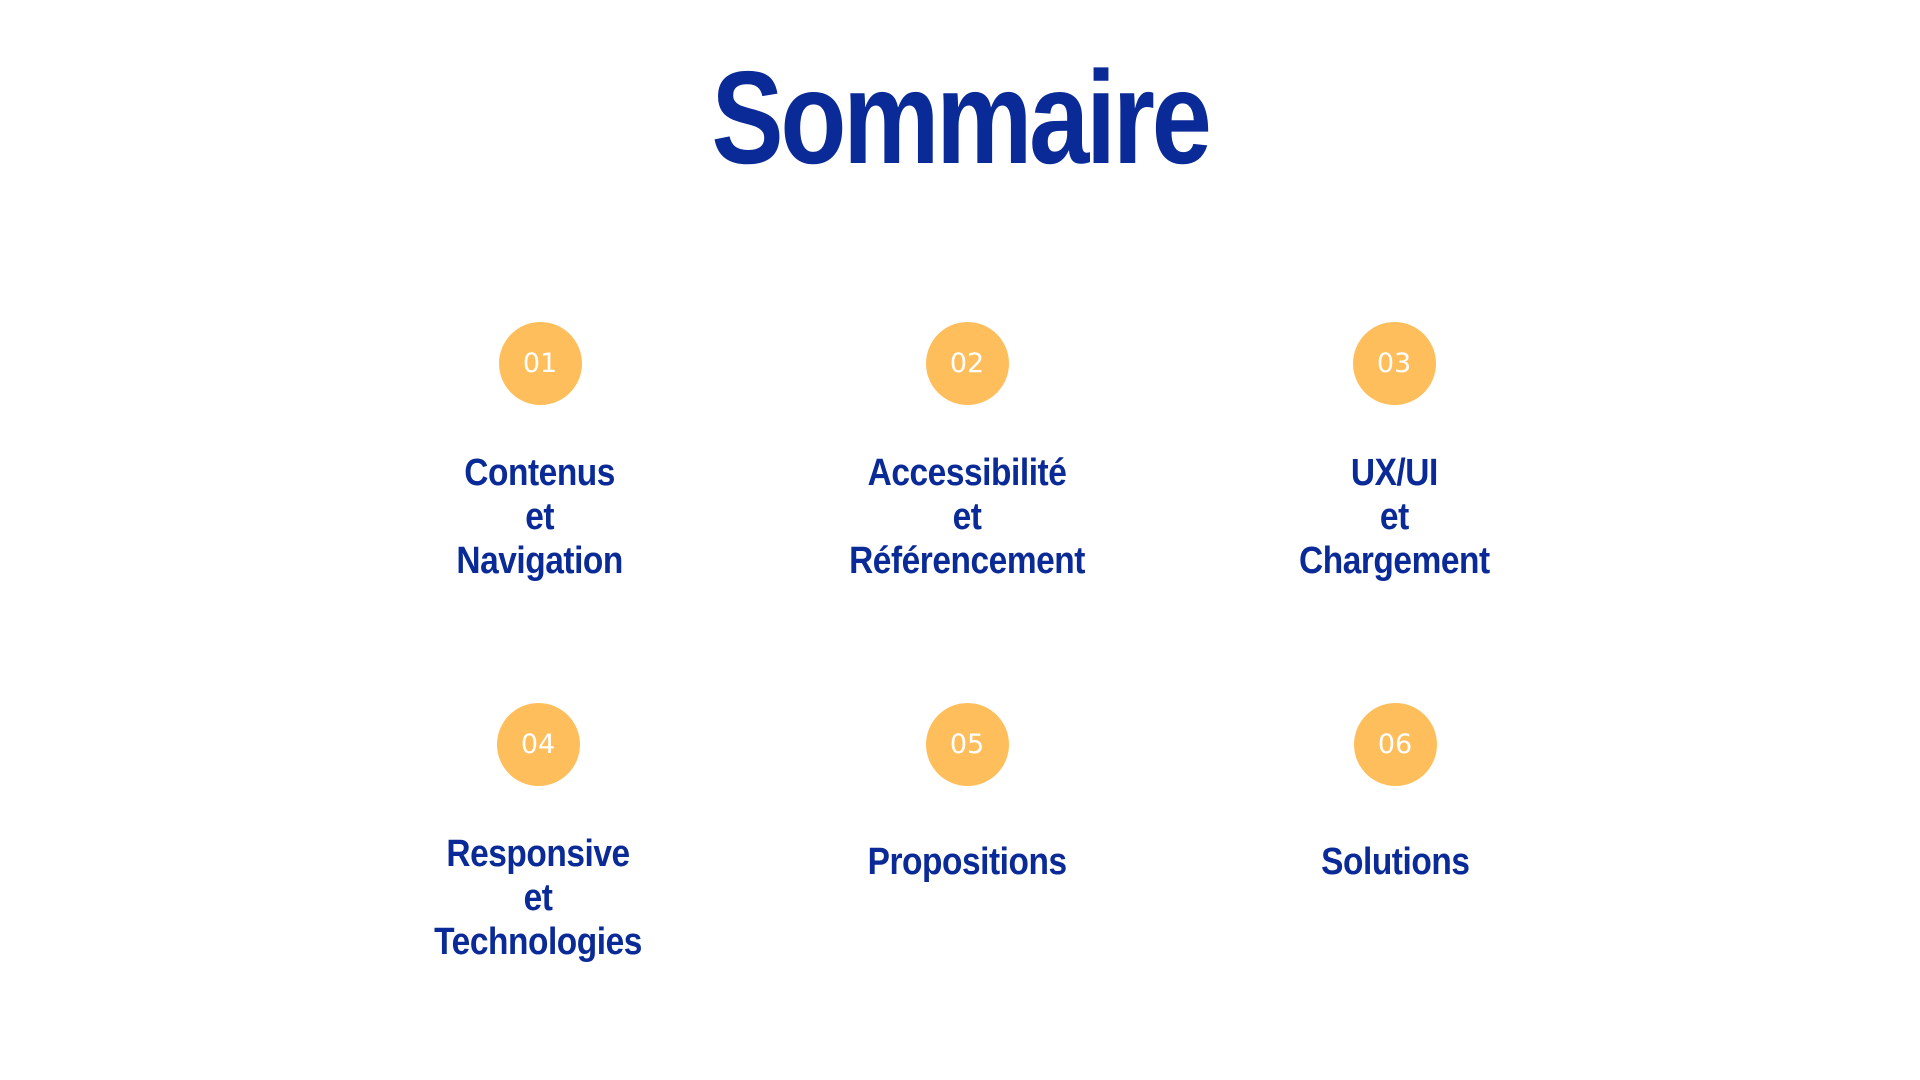 The image size is (1920, 1080). I want to click on page-title: Sommaire, so click(961, 117).